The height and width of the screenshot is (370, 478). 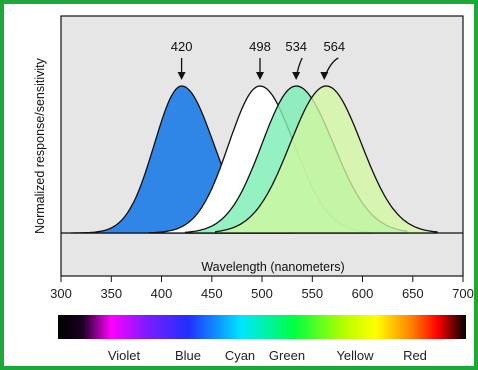 I want to click on spectrum-label-violet: Violet, so click(x=124, y=355).